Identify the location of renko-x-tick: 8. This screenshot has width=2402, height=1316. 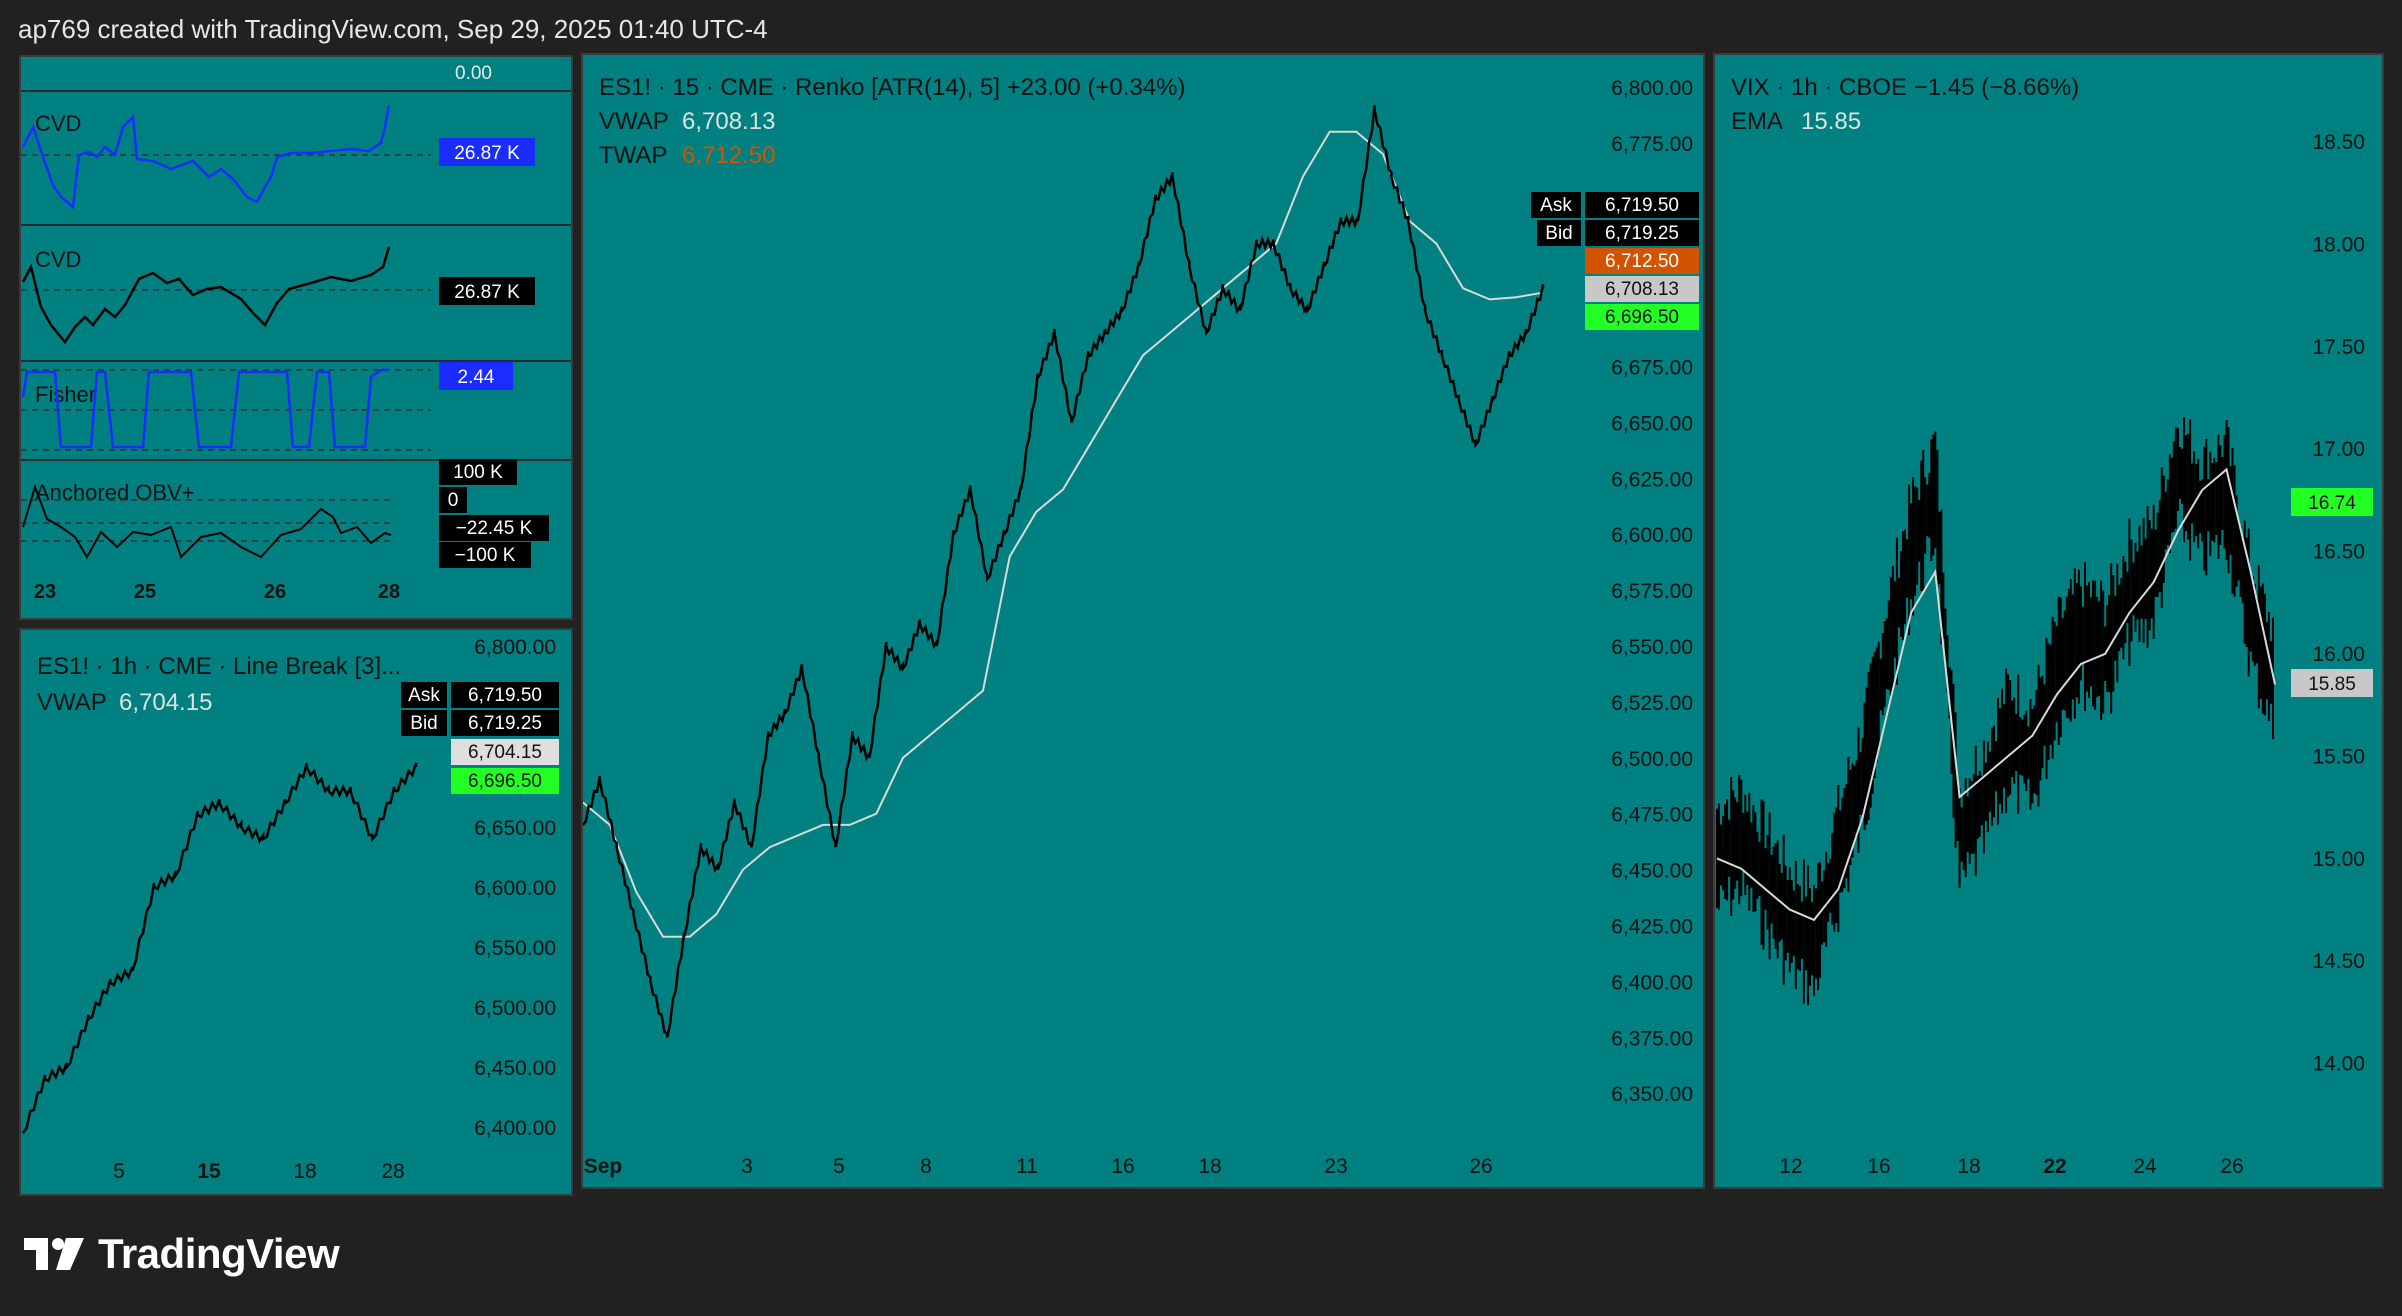
(926, 1166).